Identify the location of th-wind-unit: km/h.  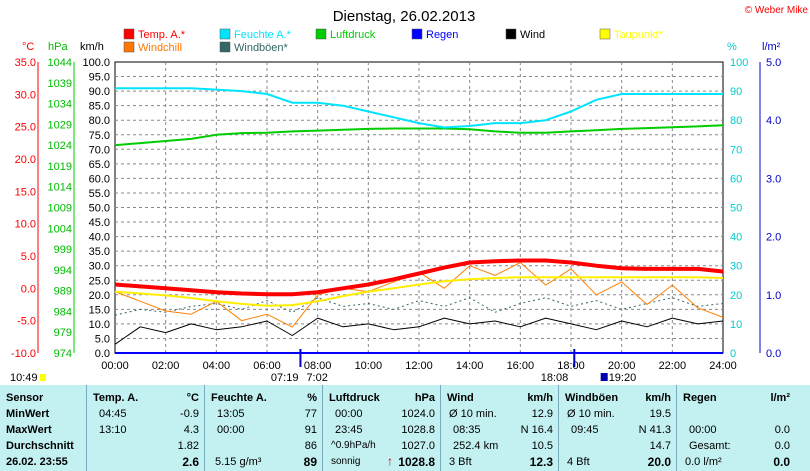
(540, 398).